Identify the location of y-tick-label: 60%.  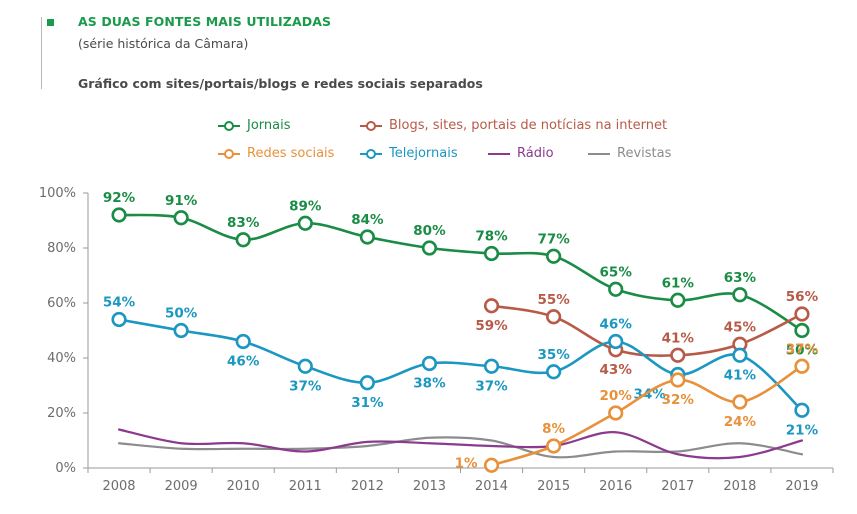
(61, 303).